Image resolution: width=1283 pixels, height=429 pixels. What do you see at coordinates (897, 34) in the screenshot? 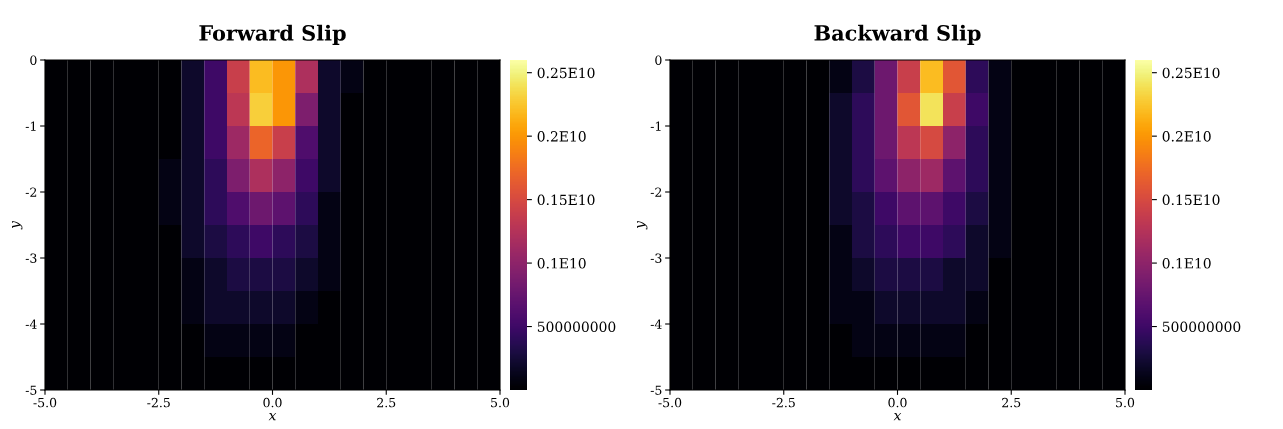
I see `chart-title: Backward Slip` at bounding box center [897, 34].